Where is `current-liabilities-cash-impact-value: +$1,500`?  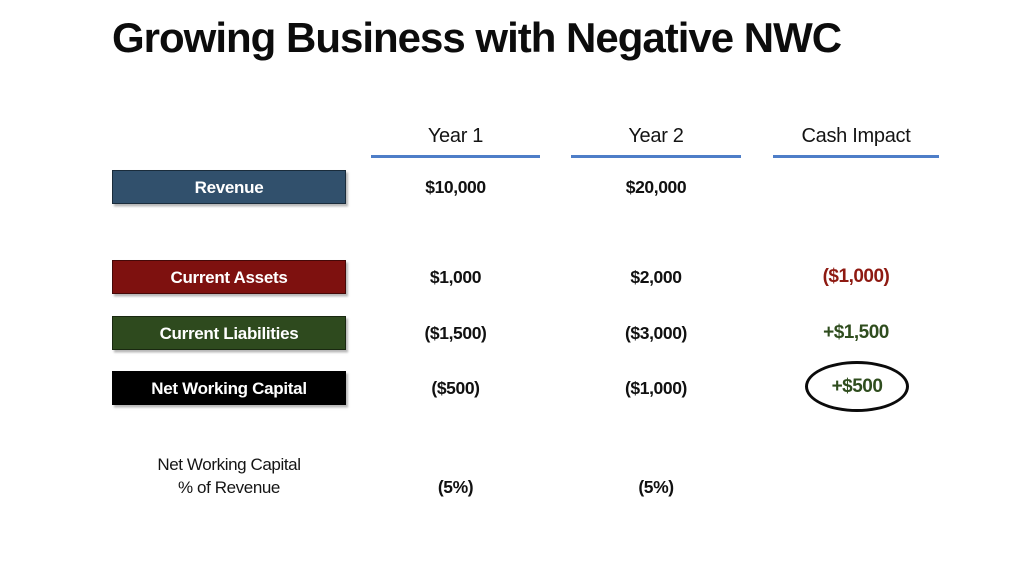 current-liabilities-cash-impact-value: +$1,500 is located at coordinates (856, 332).